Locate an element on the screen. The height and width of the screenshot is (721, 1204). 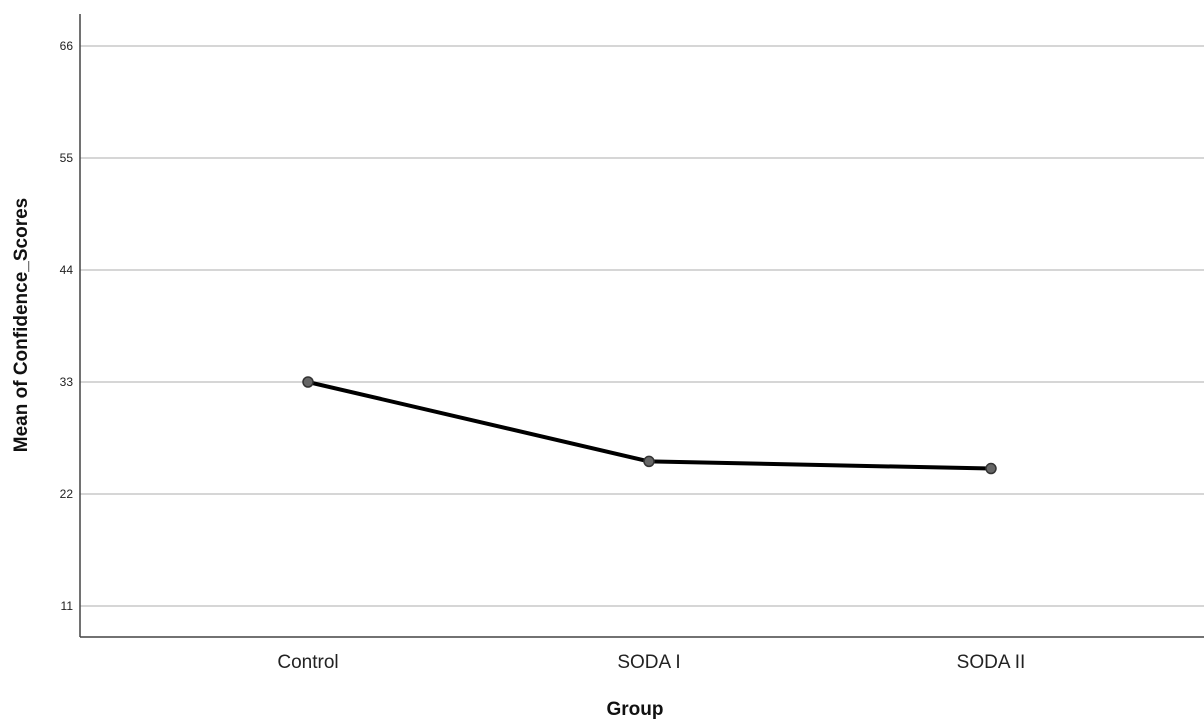
y-axis-title: Mean of Confidence_Scores is located at coordinates (21, 325).